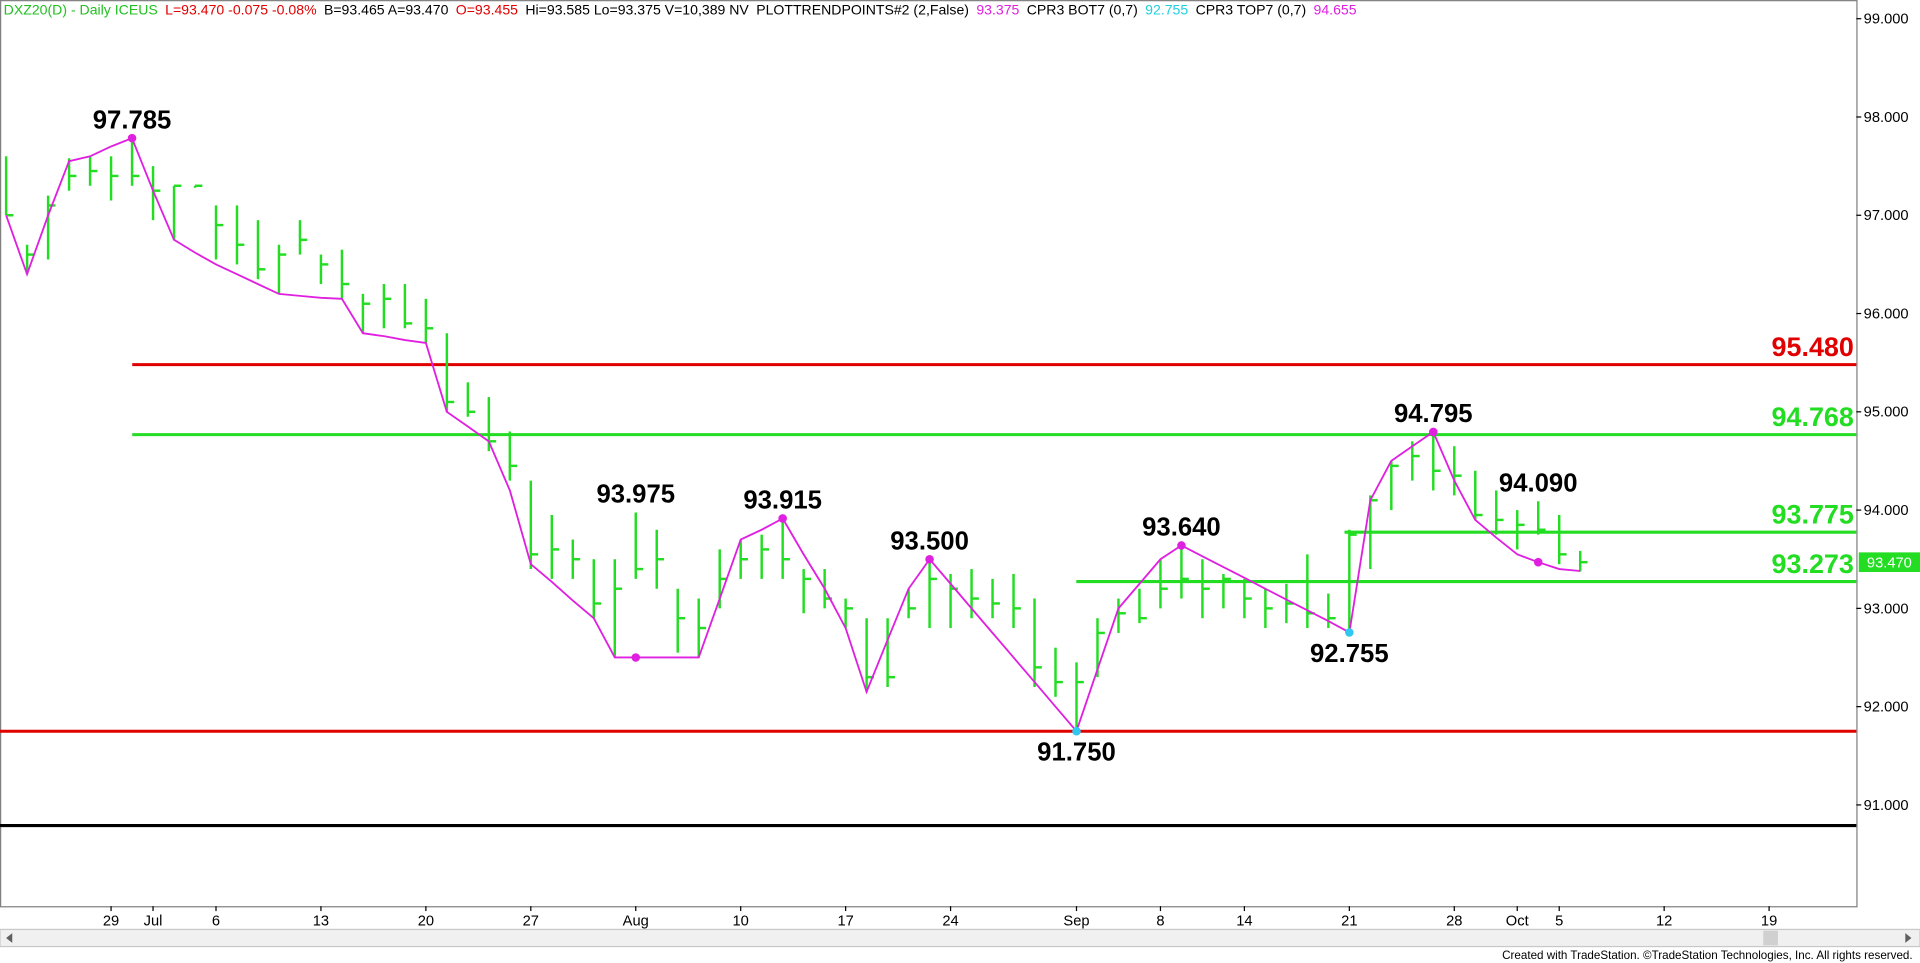 This screenshot has height=963, width=1920. What do you see at coordinates (1886, 609) in the screenshot?
I see `y-tick-label: 93.000` at bounding box center [1886, 609].